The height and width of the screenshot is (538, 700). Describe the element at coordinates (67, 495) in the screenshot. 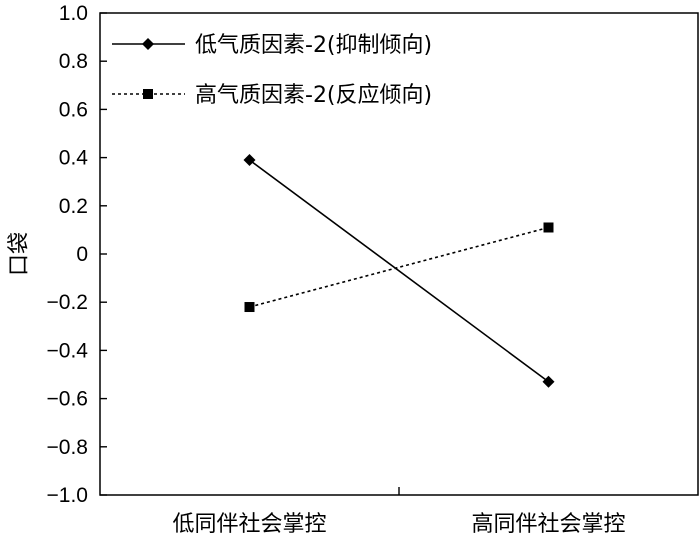

I see `y-tick-label: −1.0` at that location.